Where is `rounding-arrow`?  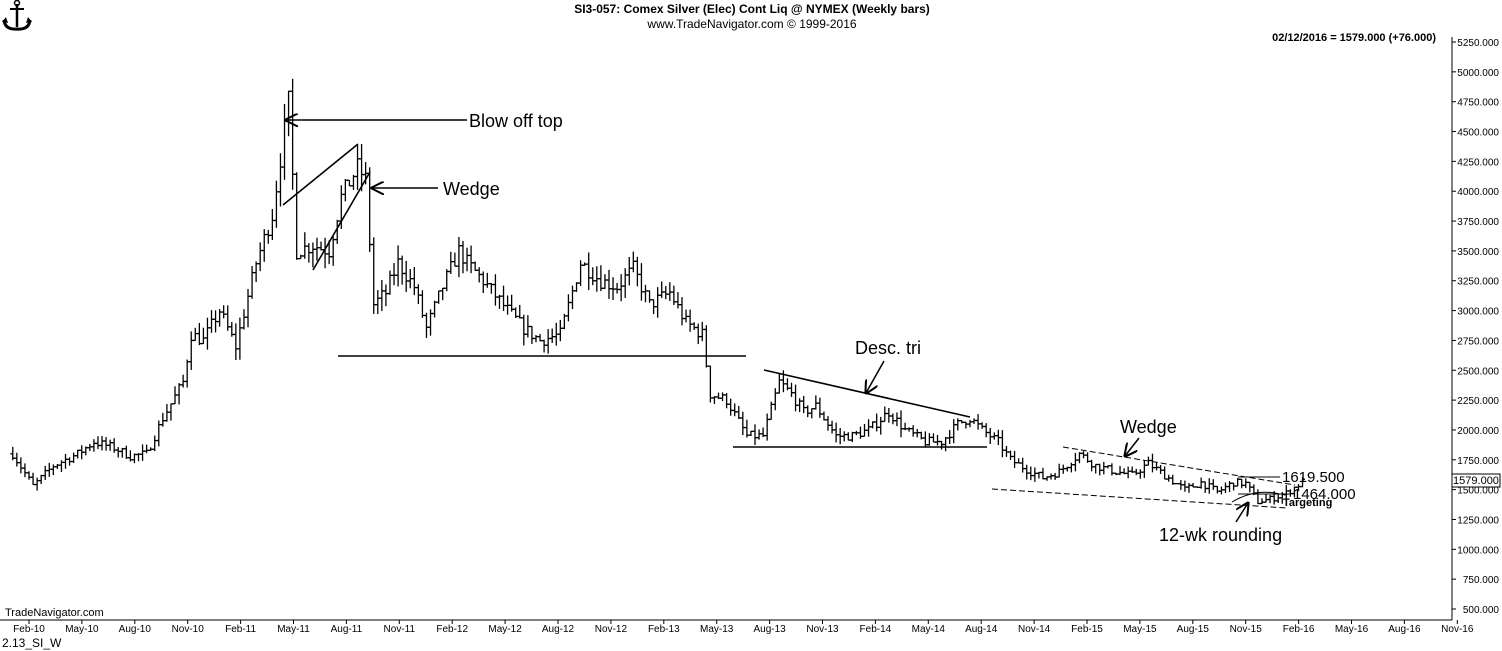 rounding-arrow is located at coordinates (1241, 513).